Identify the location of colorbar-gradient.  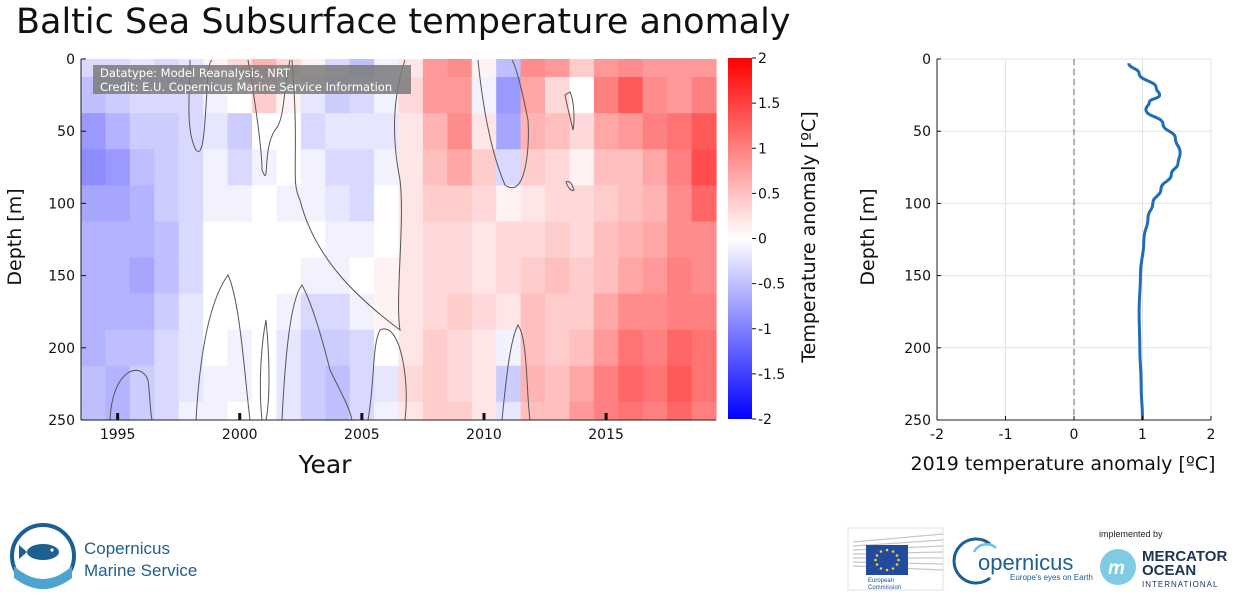
(740, 238).